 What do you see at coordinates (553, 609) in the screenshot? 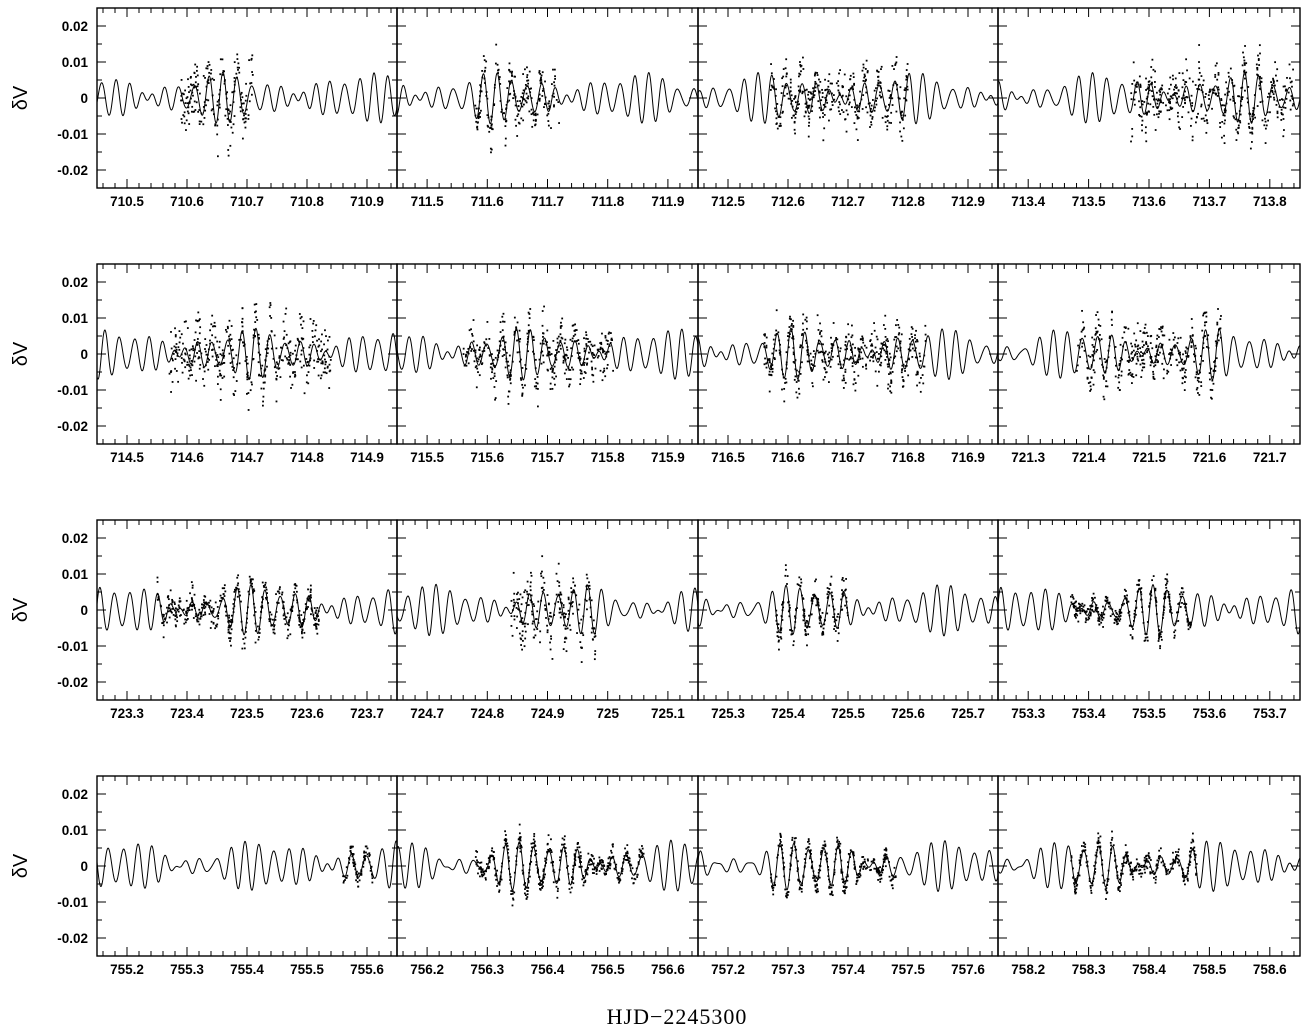
I see `observed-points` at bounding box center [553, 609].